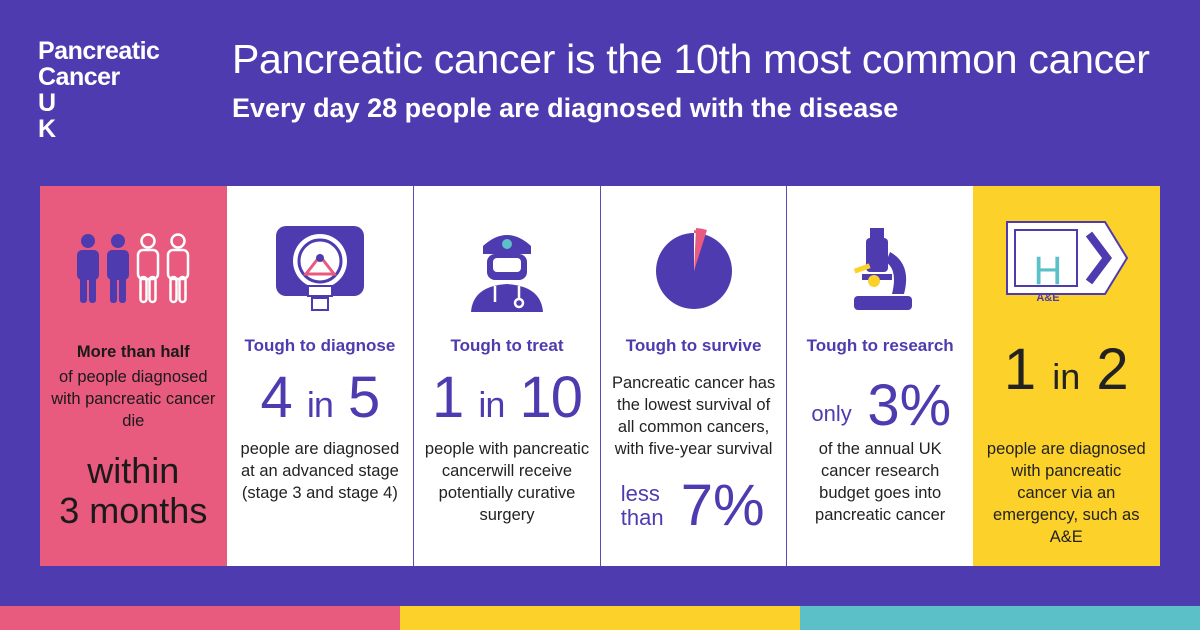  What do you see at coordinates (1112, 369) in the screenshot?
I see `stat-value: 2` at bounding box center [1112, 369].